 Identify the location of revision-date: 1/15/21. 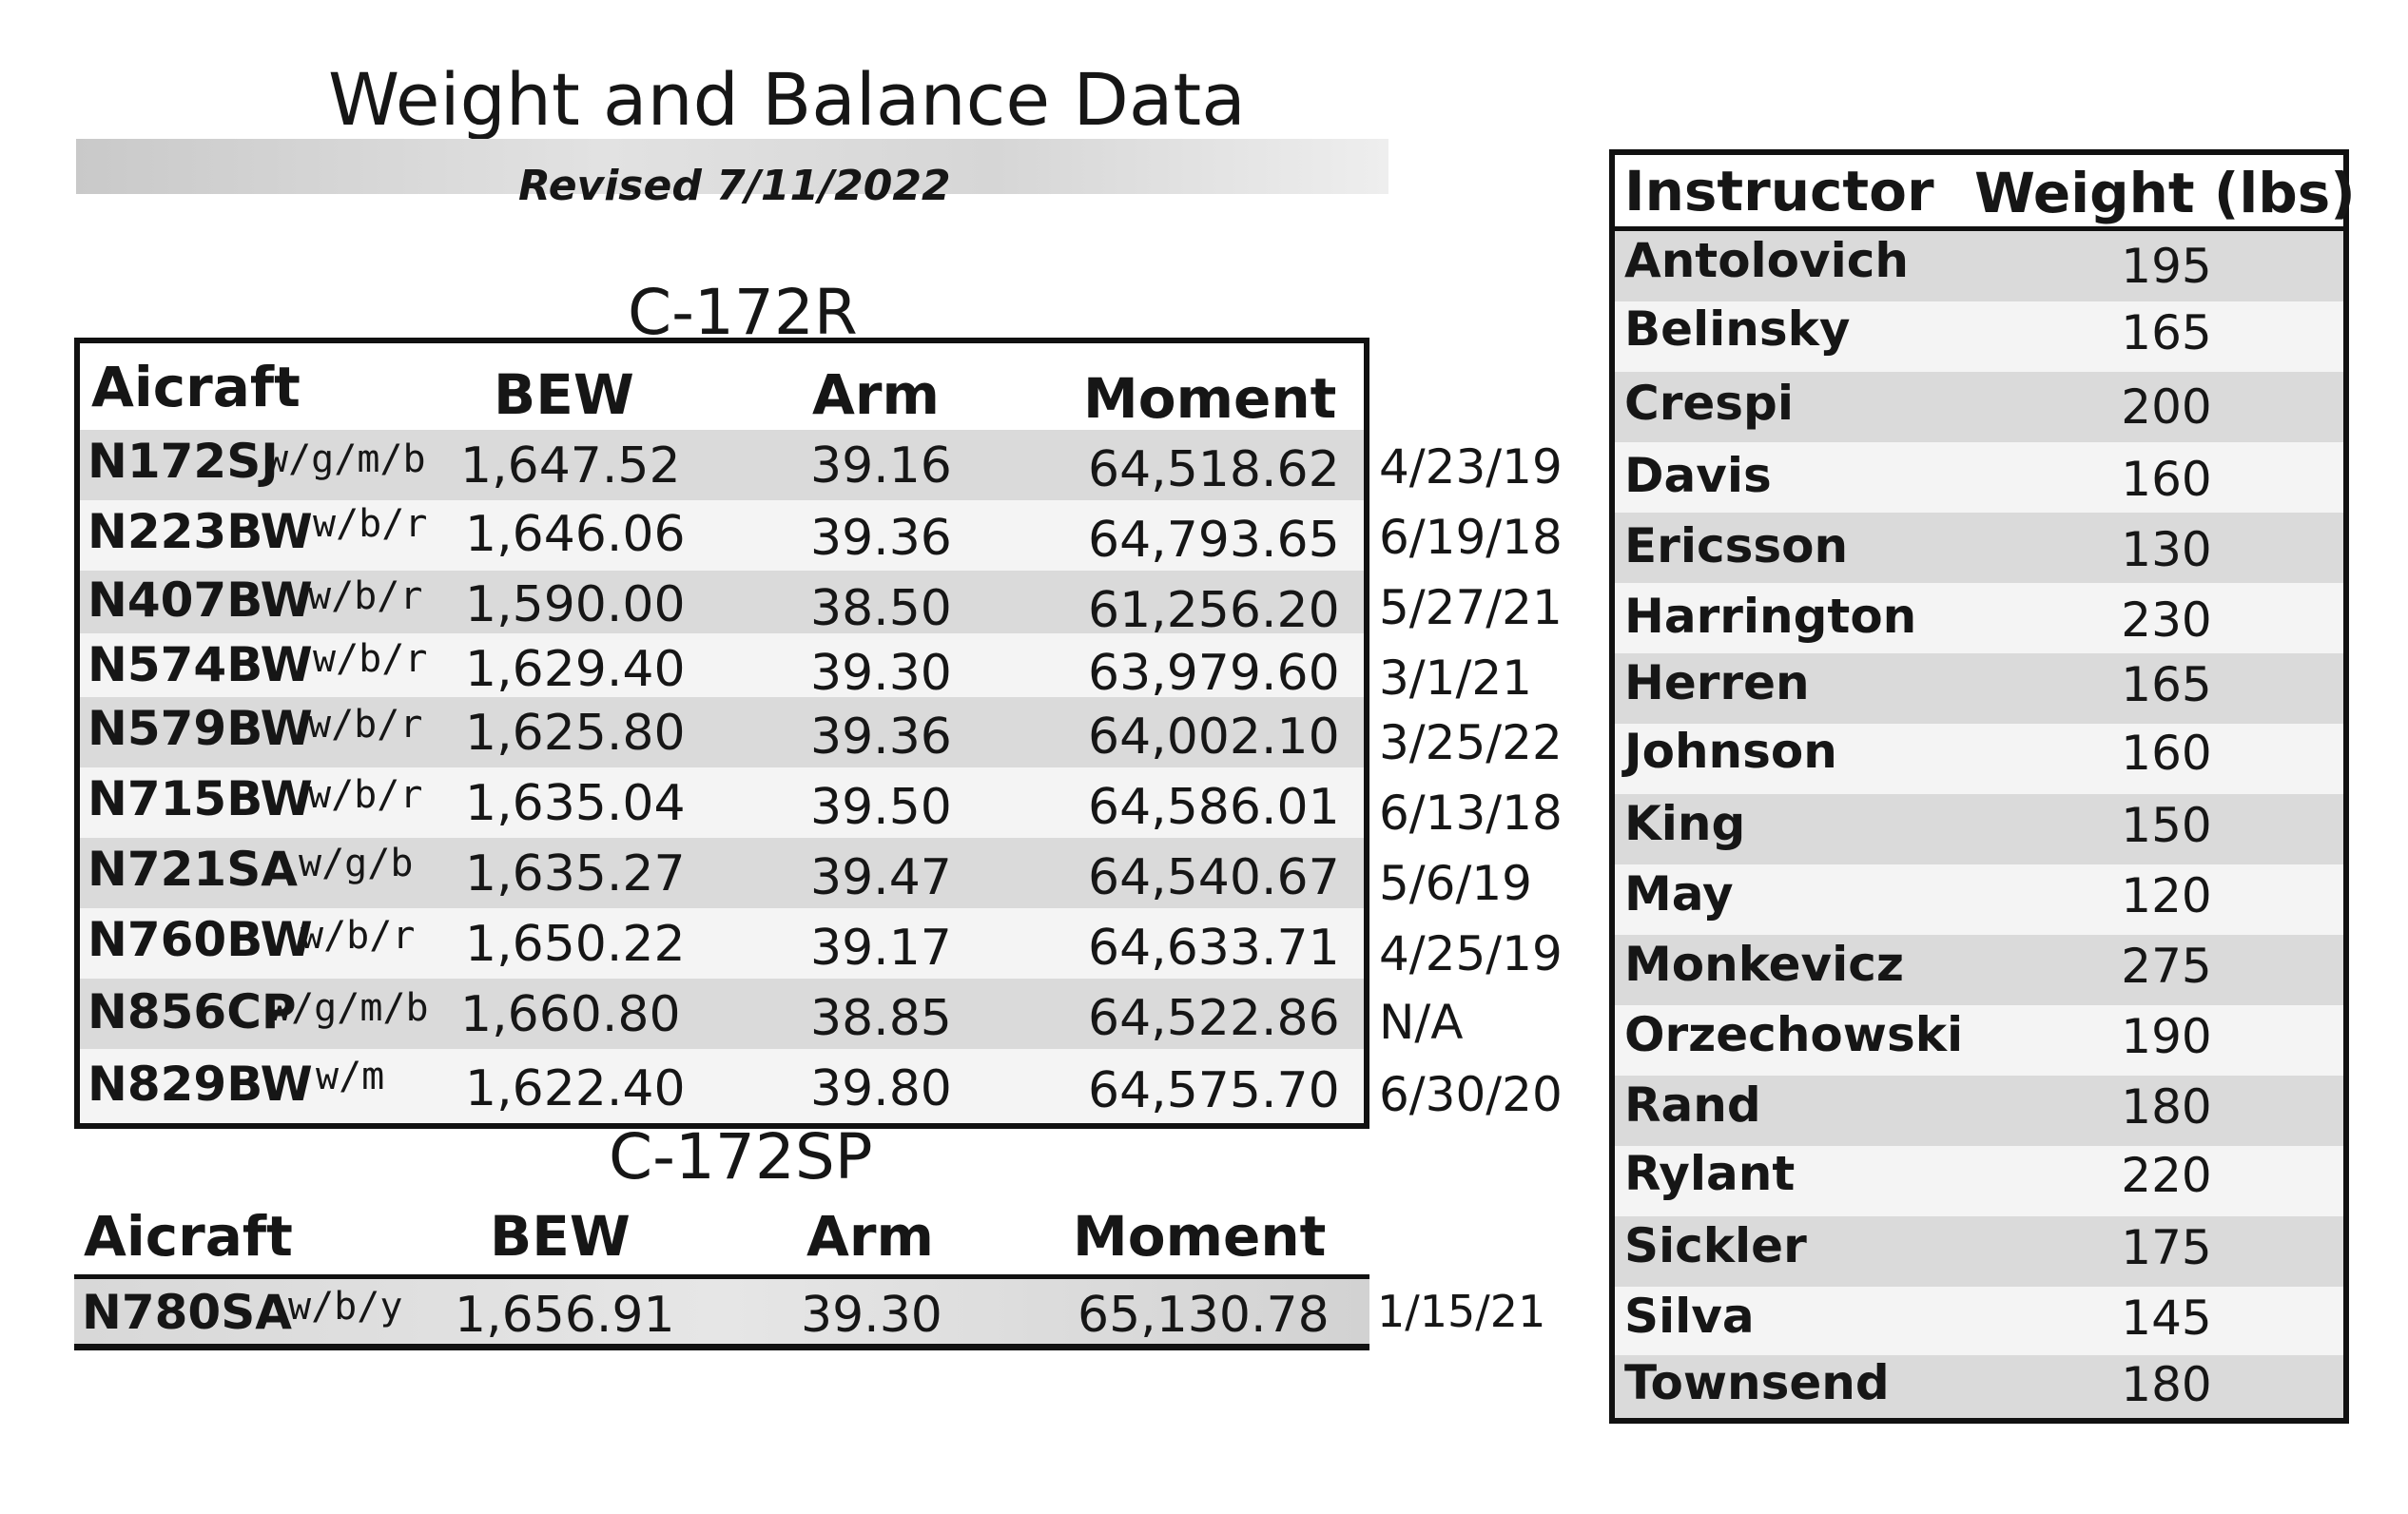
(1461, 1311).